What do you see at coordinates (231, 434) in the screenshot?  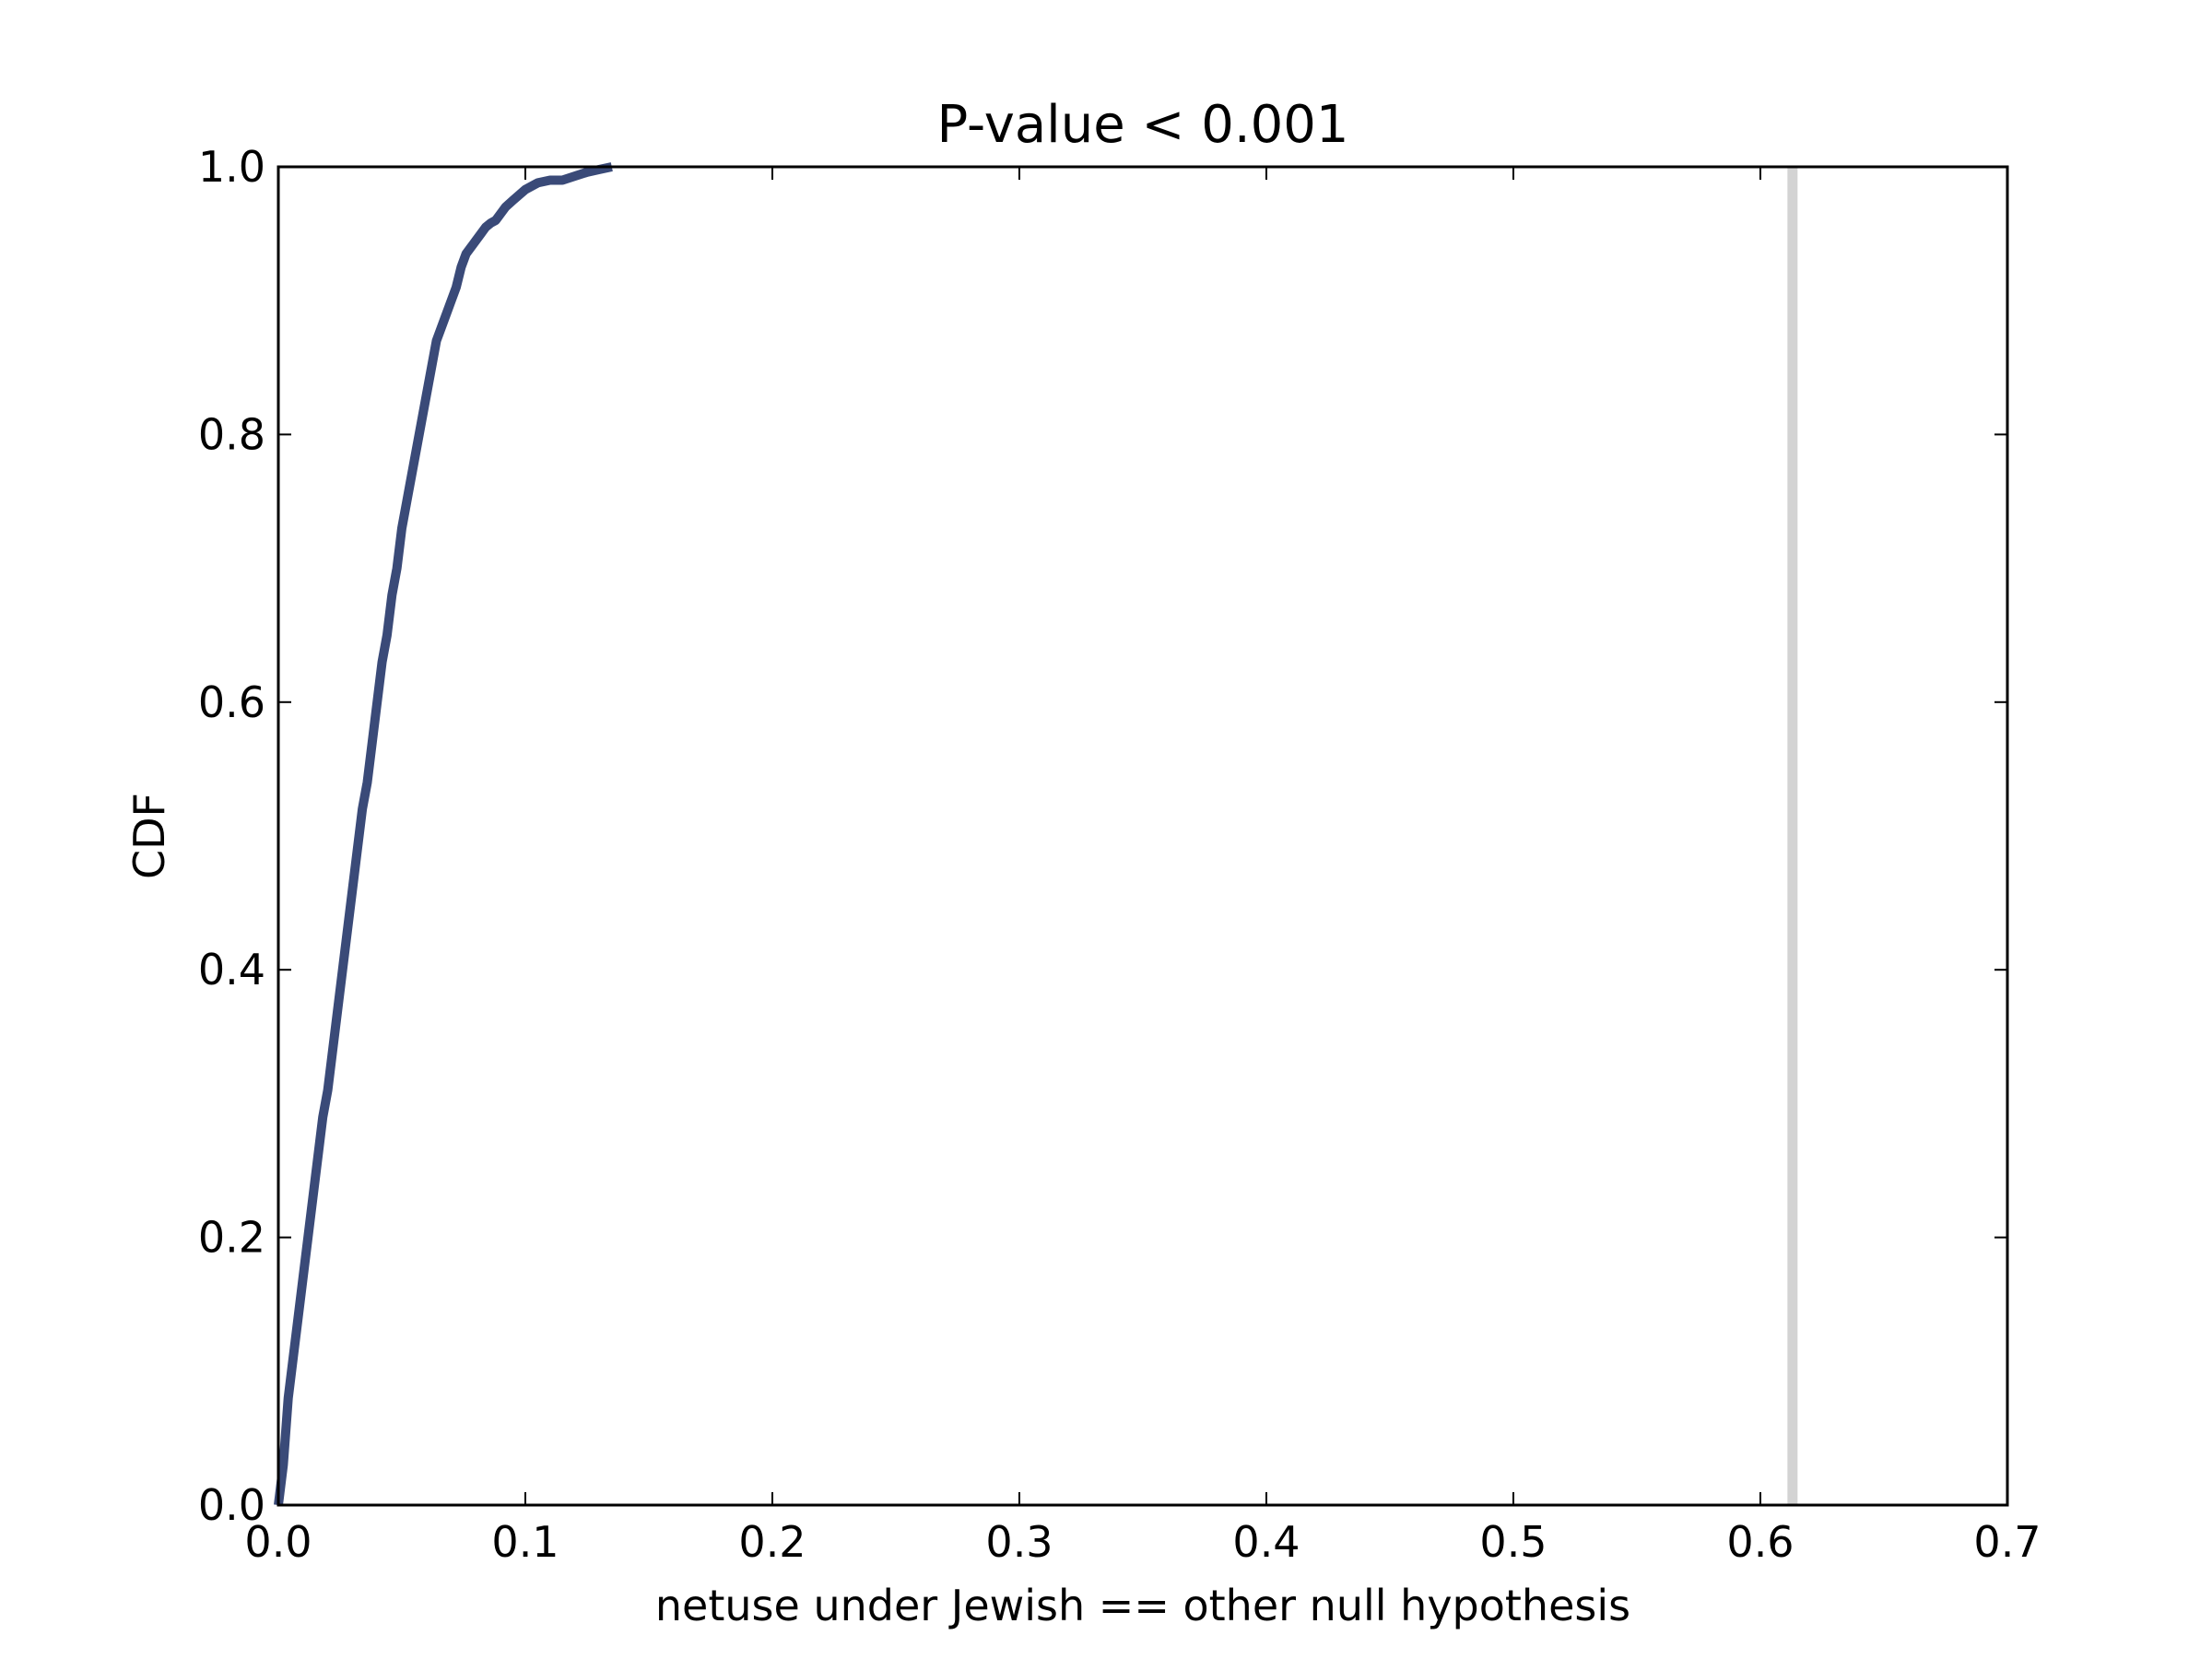 I see `y-tick-label: 0.8` at bounding box center [231, 434].